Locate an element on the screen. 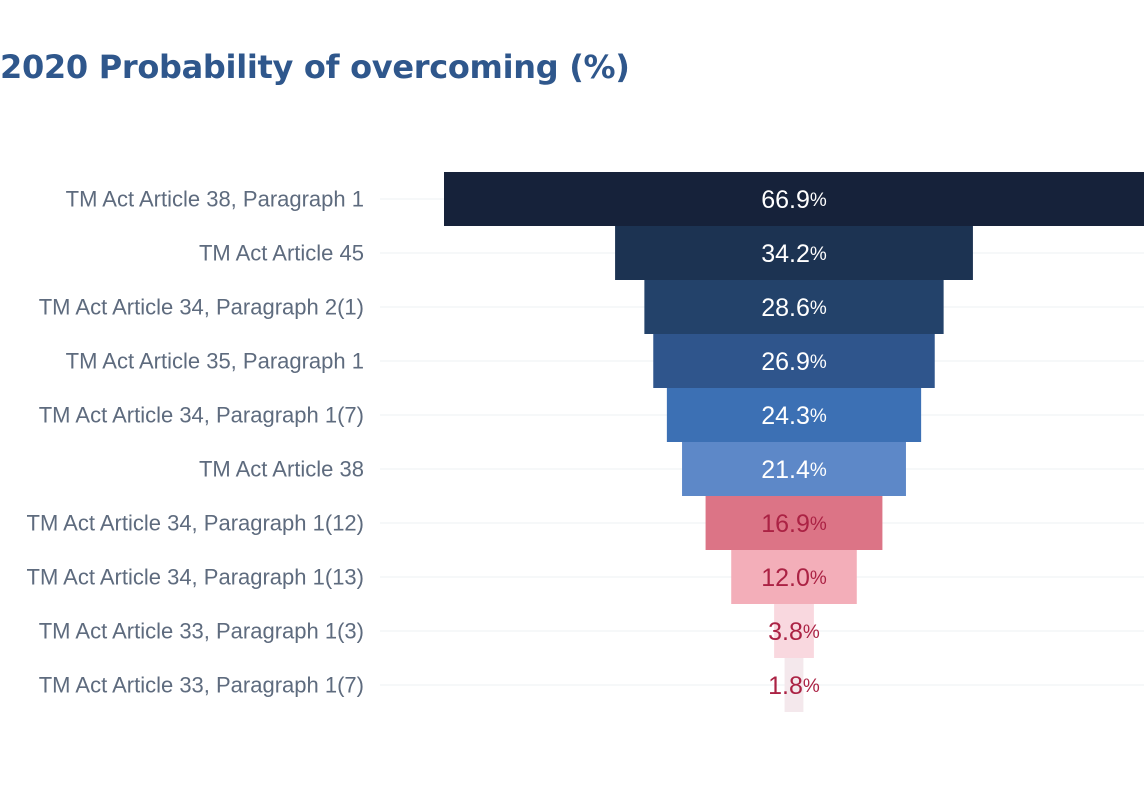 This screenshot has height=788, width=1144. value-label: 12.0% is located at coordinates (794, 578).